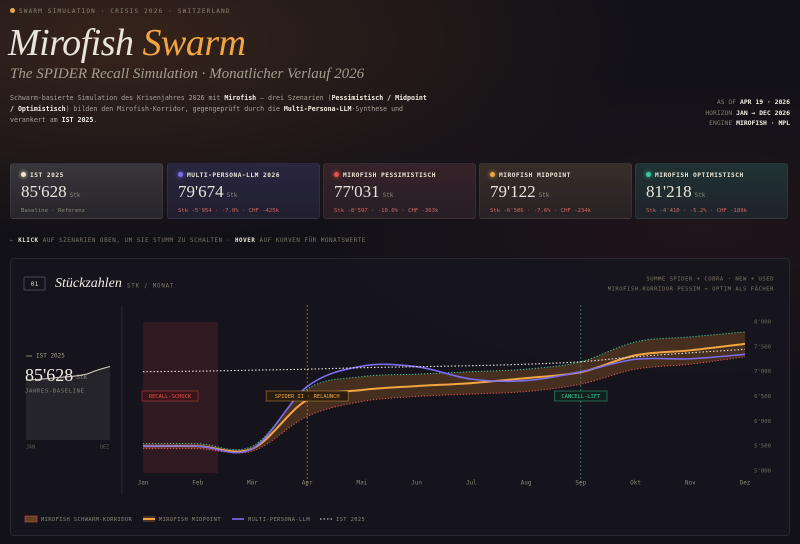 The height and width of the screenshot is (544, 800). I want to click on meta-row: HORIZON JAN → DEC 2026, so click(747, 113).